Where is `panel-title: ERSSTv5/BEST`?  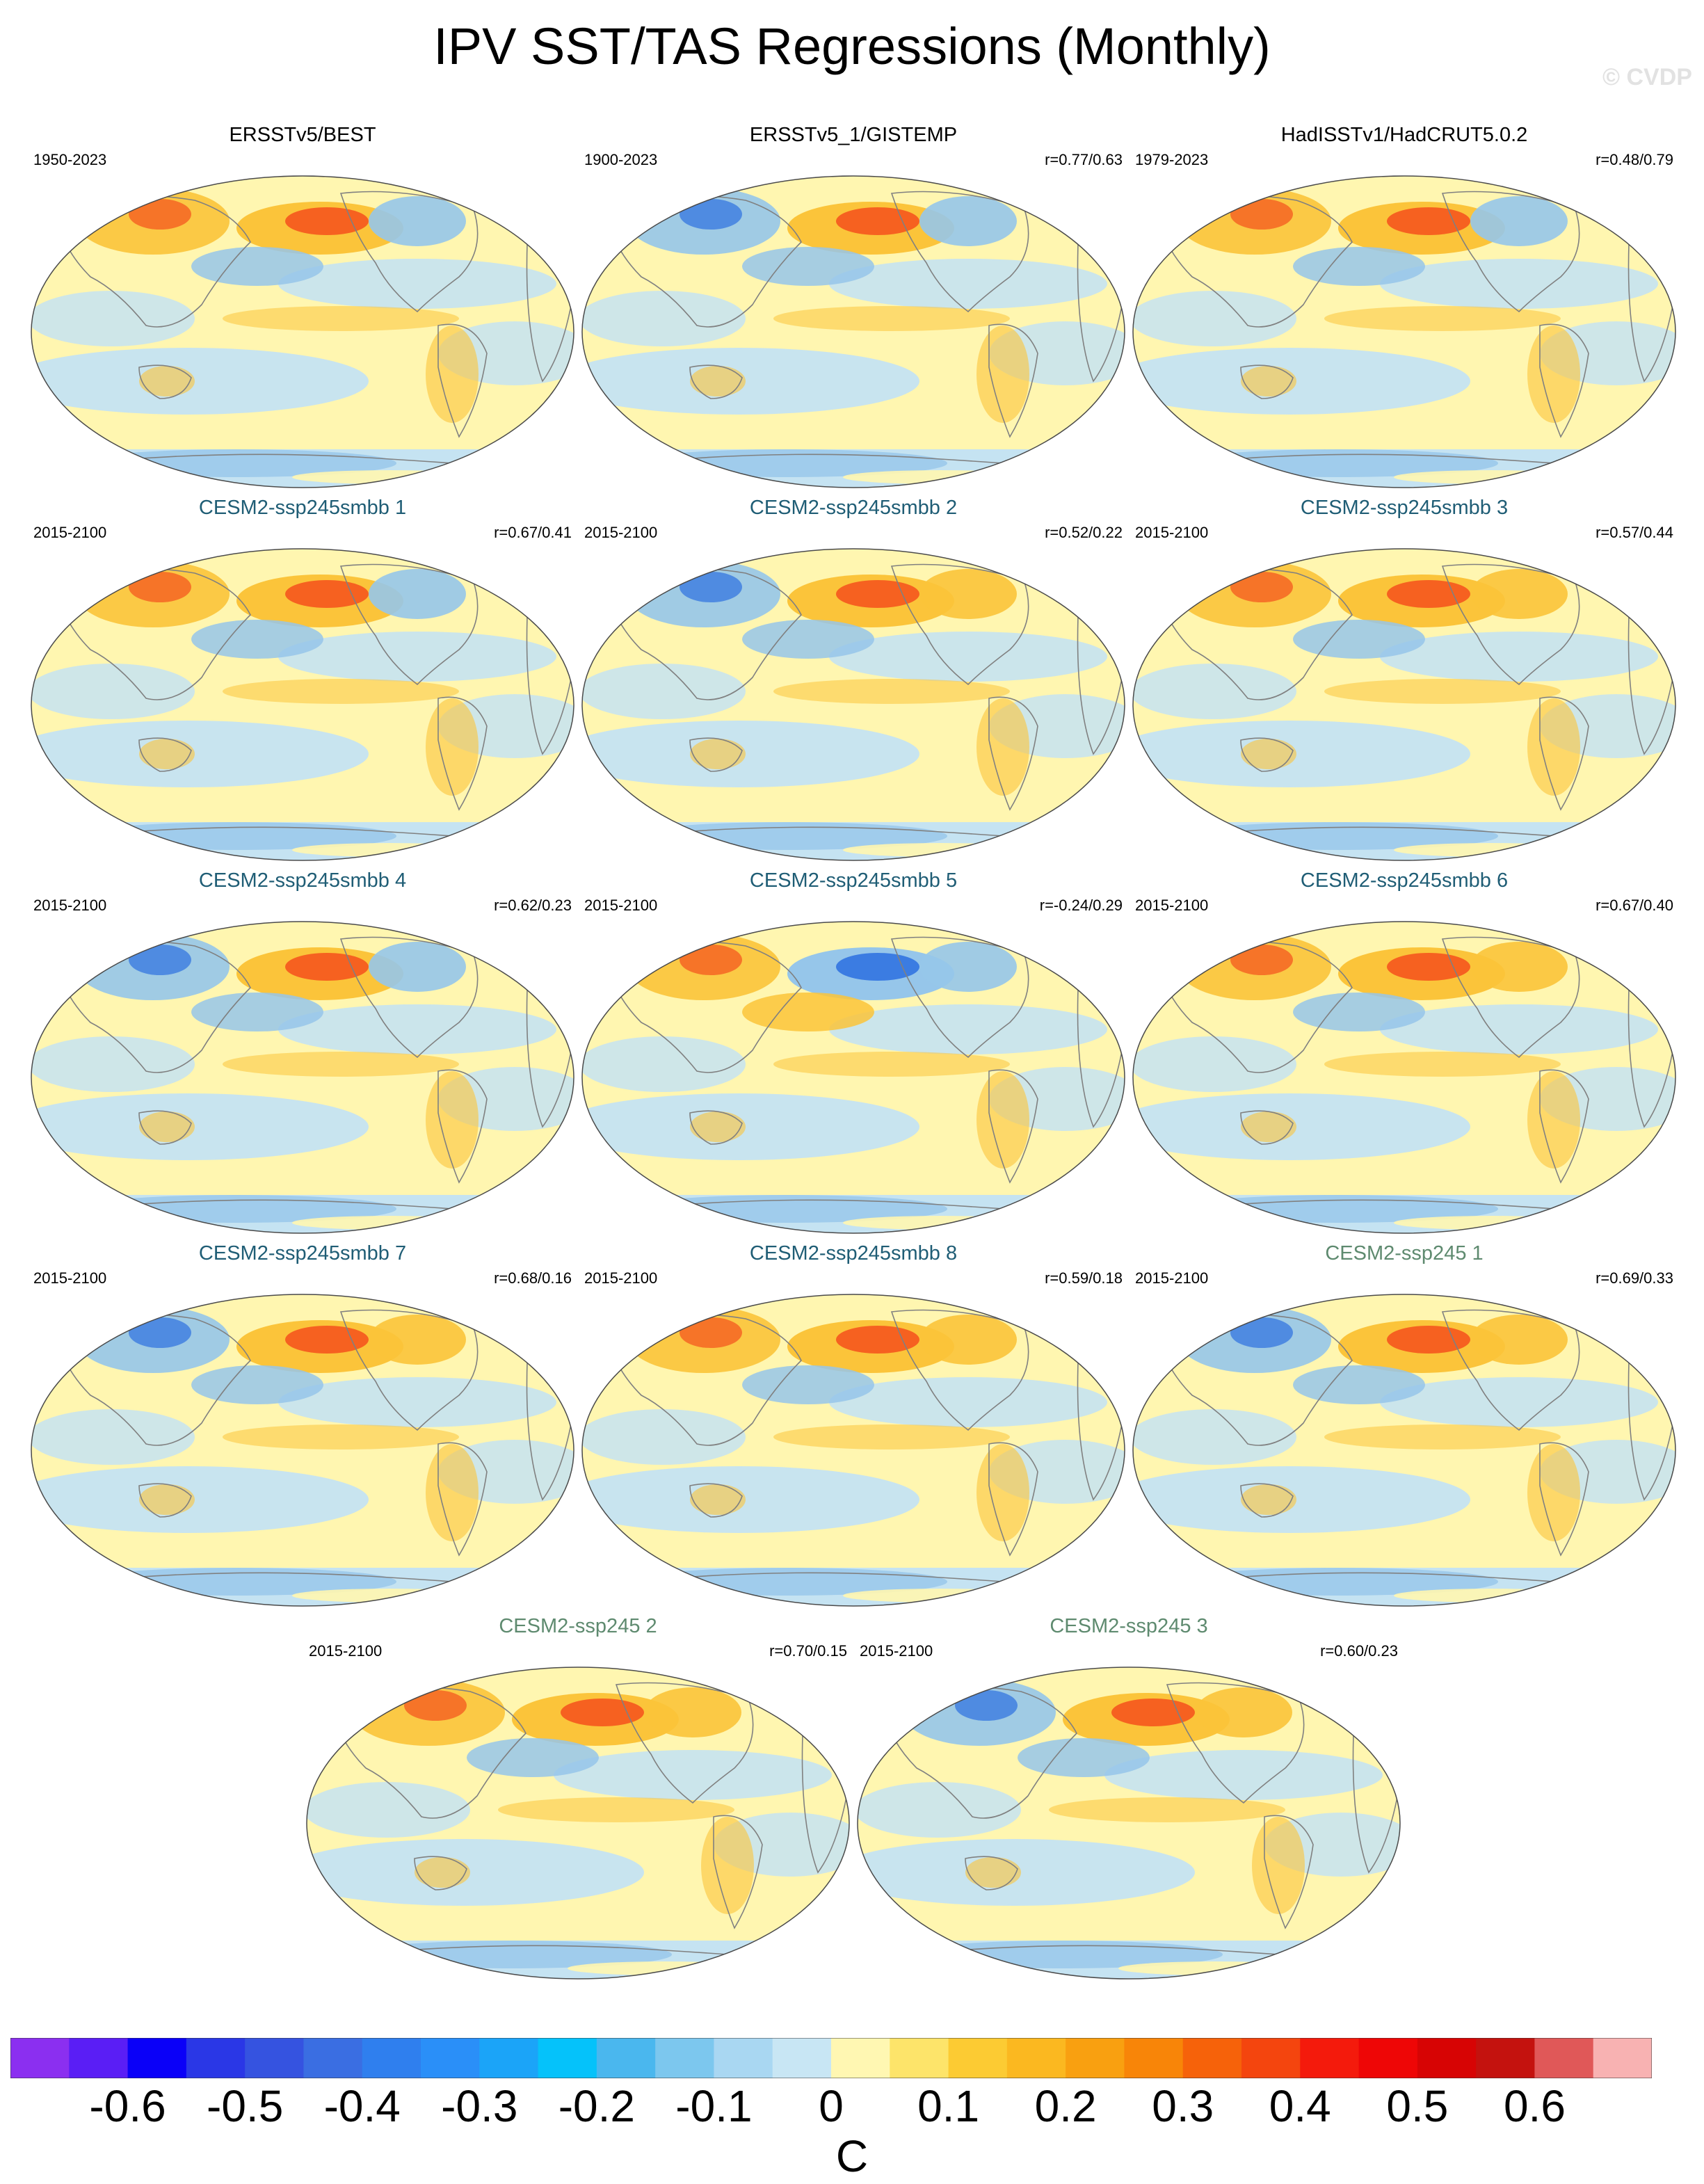
panel-title: ERSSTv5/BEST is located at coordinates (302, 135).